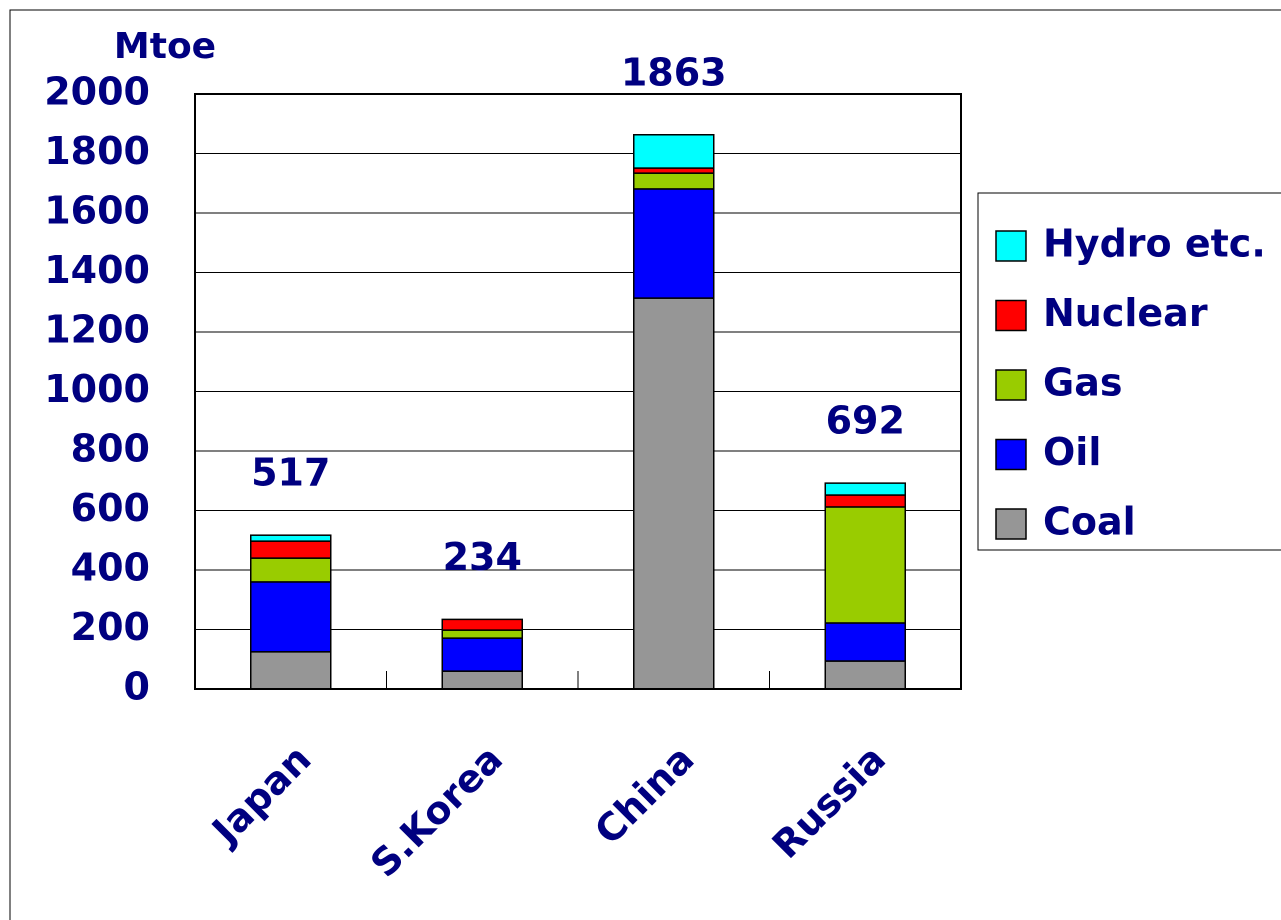  I want to click on legend-label: Nuclear, so click(1125, 313).